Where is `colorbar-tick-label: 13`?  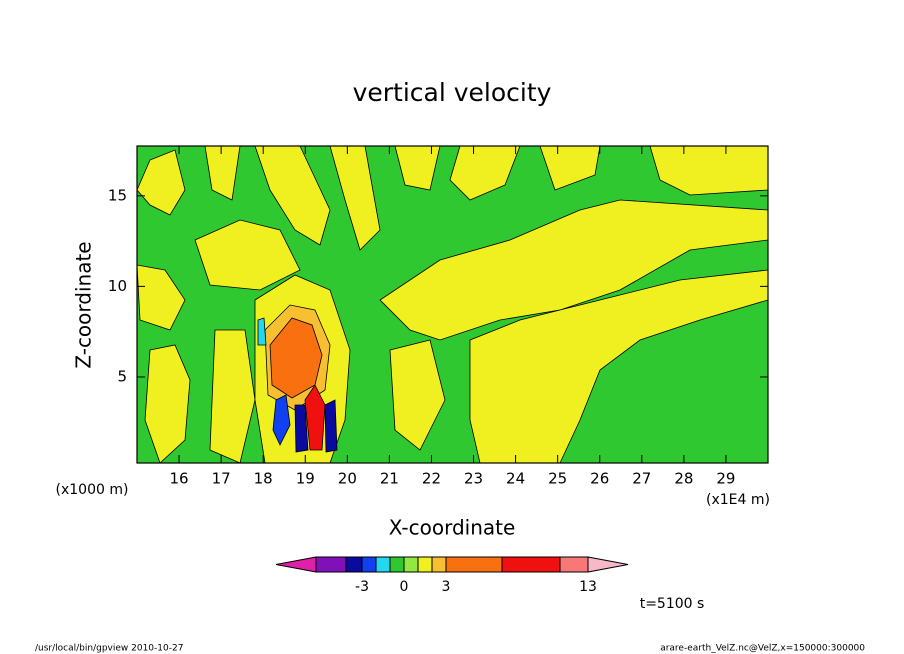
colorbar-tick-label: 13 is located at coordinates (588, 587).